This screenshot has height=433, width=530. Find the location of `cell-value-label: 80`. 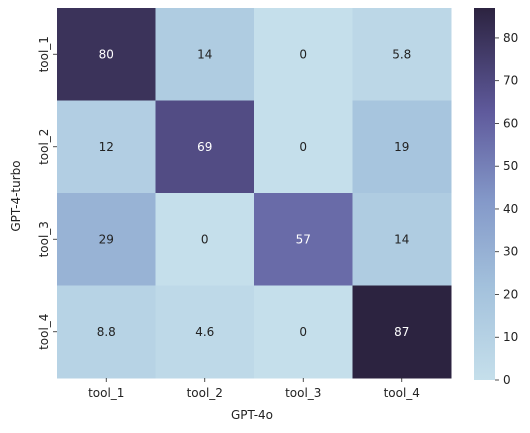

cell-value-label: 80 is located at coordinates (106, 54).